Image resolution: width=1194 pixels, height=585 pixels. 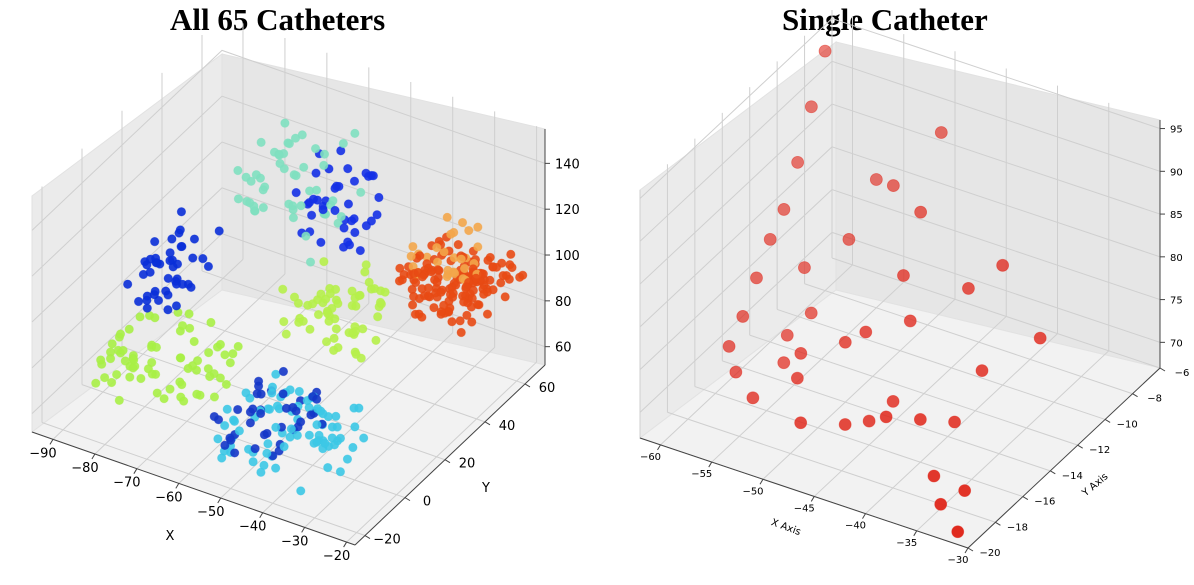 What do you see at coordinates (804, 493) in the screenshot?
I see `x-axis-line` at bounding box center [804, 493].